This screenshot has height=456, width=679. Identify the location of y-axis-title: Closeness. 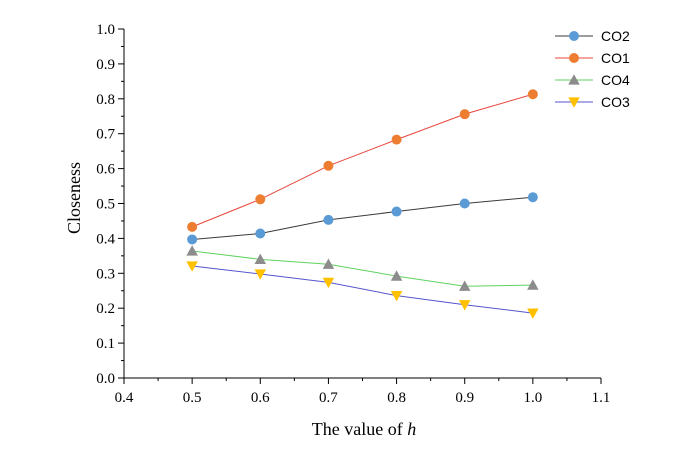
(74, 198).